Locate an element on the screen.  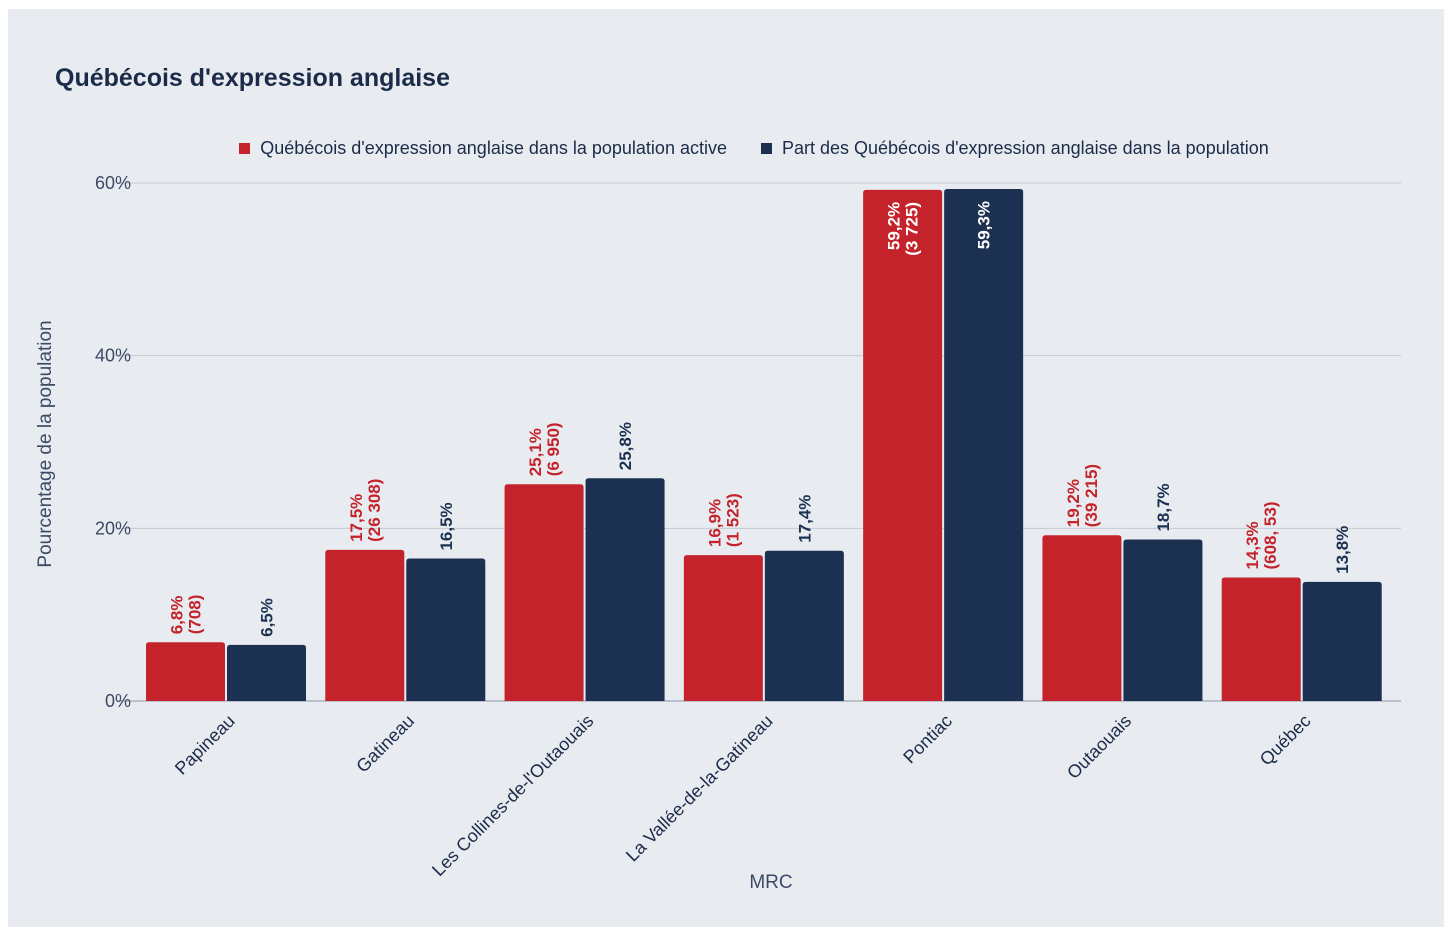
data-label-1-0-1: (708) is located at coordinates (195, 615).